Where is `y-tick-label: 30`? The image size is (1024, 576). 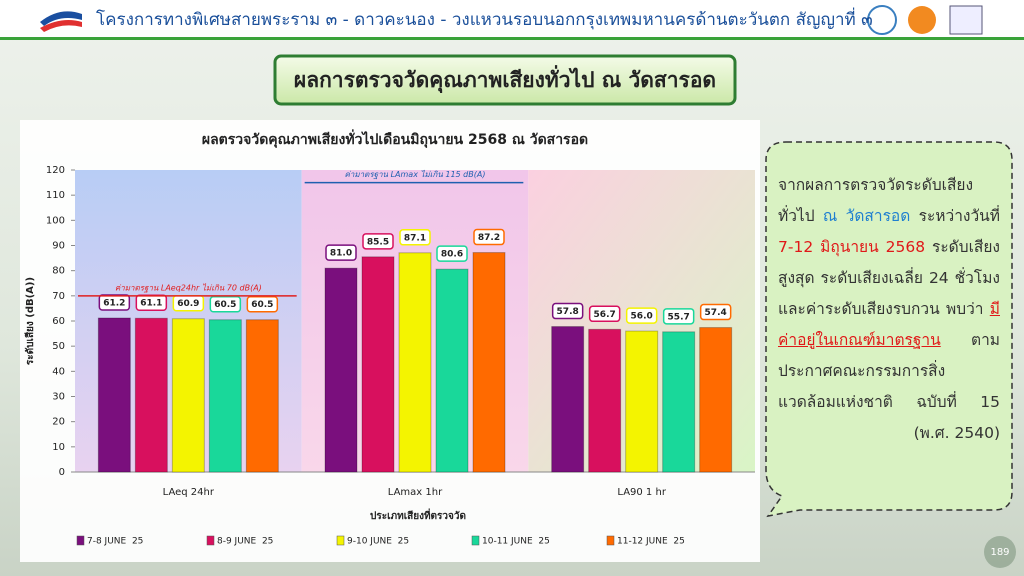 y-tick-label: 30 is located at coordinates (58, 397).